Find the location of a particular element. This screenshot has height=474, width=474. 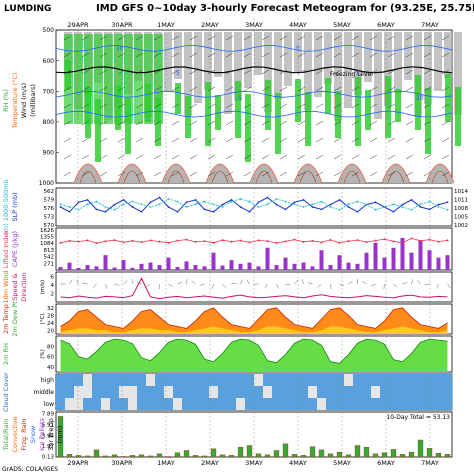

stability-side-label: CAPE (J/kg) is located at coordinates (15, 249).